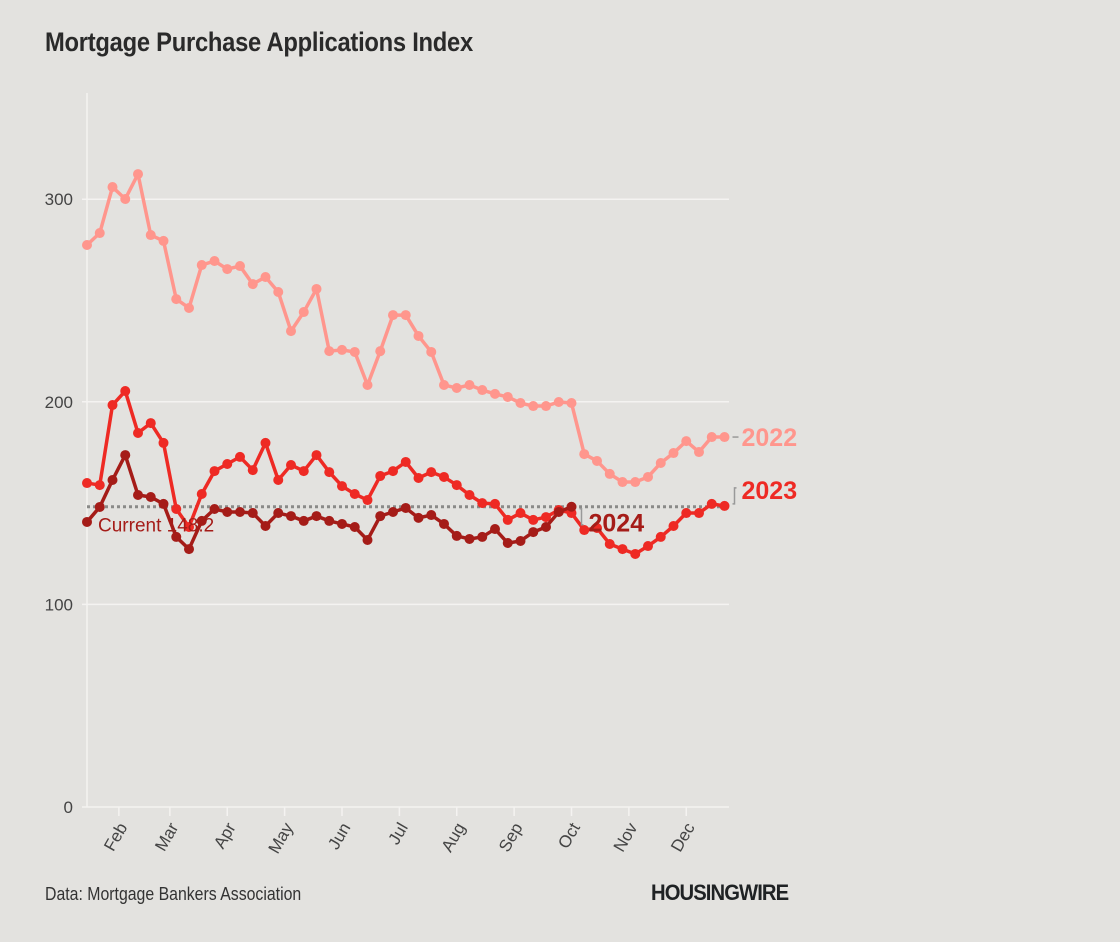 Image resolution: width=1120 pixels, height=942 pixels. What do you see at coordinates (281, 838) in the screenshot?
I see `x-tick-label: May` at bounding box center [281, 838].